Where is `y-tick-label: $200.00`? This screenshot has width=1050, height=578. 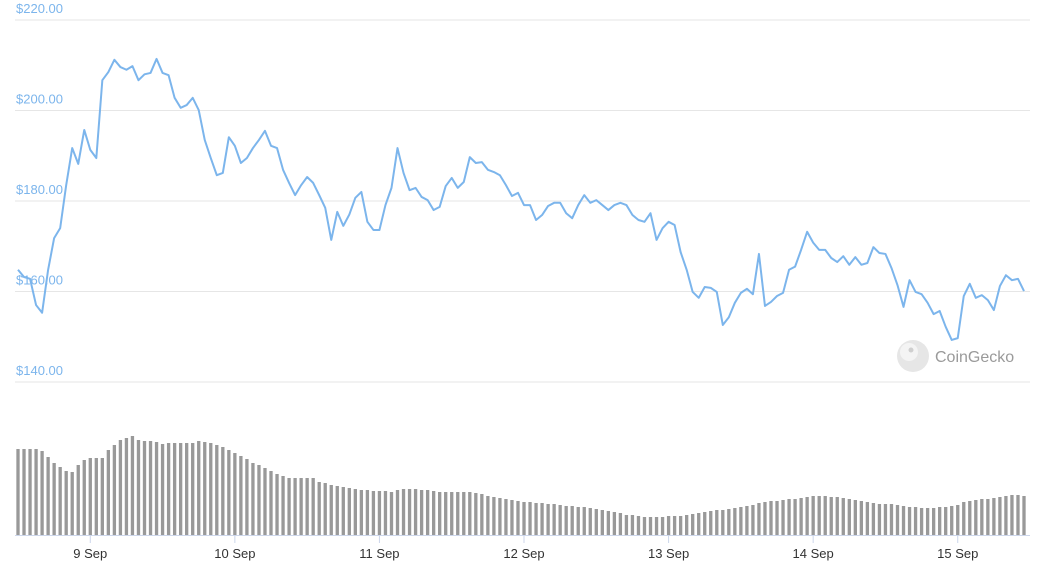
y-tick-label: $200.00 is located at coordinates (39, 99).